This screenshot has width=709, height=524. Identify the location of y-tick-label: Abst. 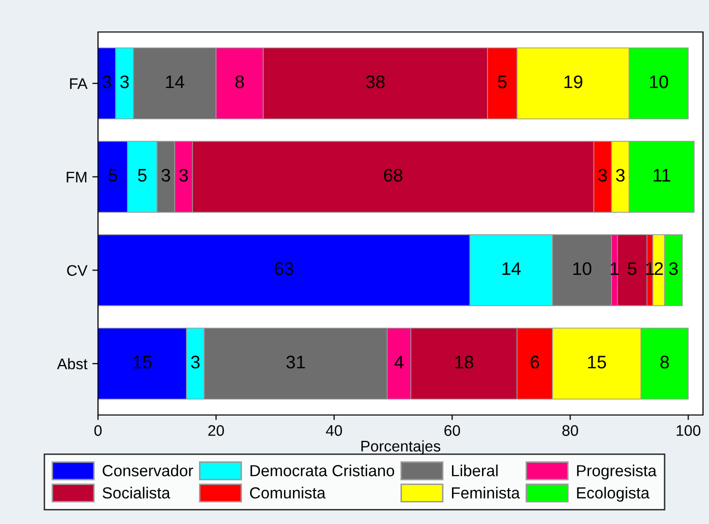
(72, 364).